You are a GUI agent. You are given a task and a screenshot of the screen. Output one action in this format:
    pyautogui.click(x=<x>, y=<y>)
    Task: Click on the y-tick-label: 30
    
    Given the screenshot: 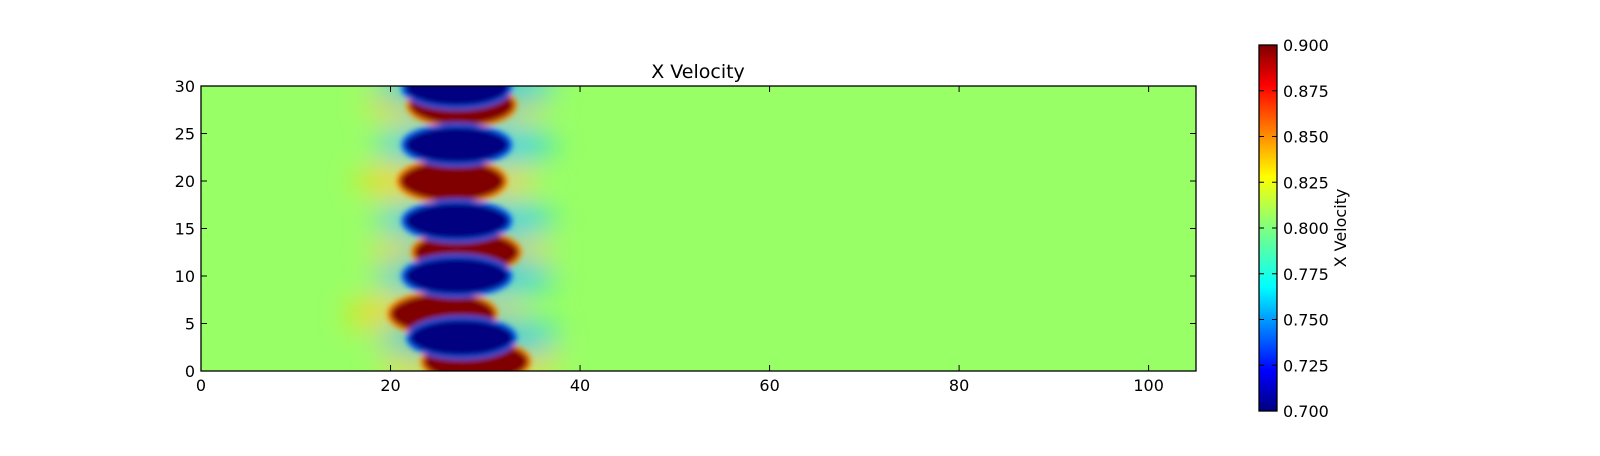 What is the action you would take?
    pyautogui.click(x=185, y=86)
    